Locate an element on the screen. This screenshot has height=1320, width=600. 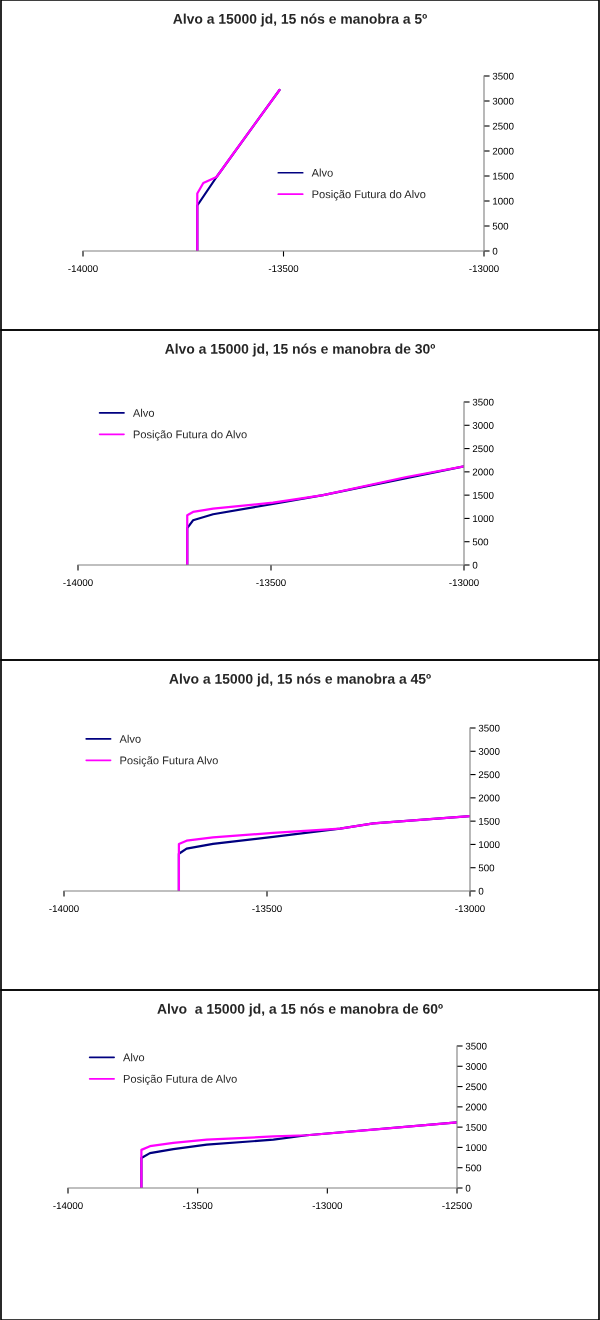
chart-title: Alvo a 15000 jd, 15 nós e manobra a 5º is located at coordinates (300, 20).